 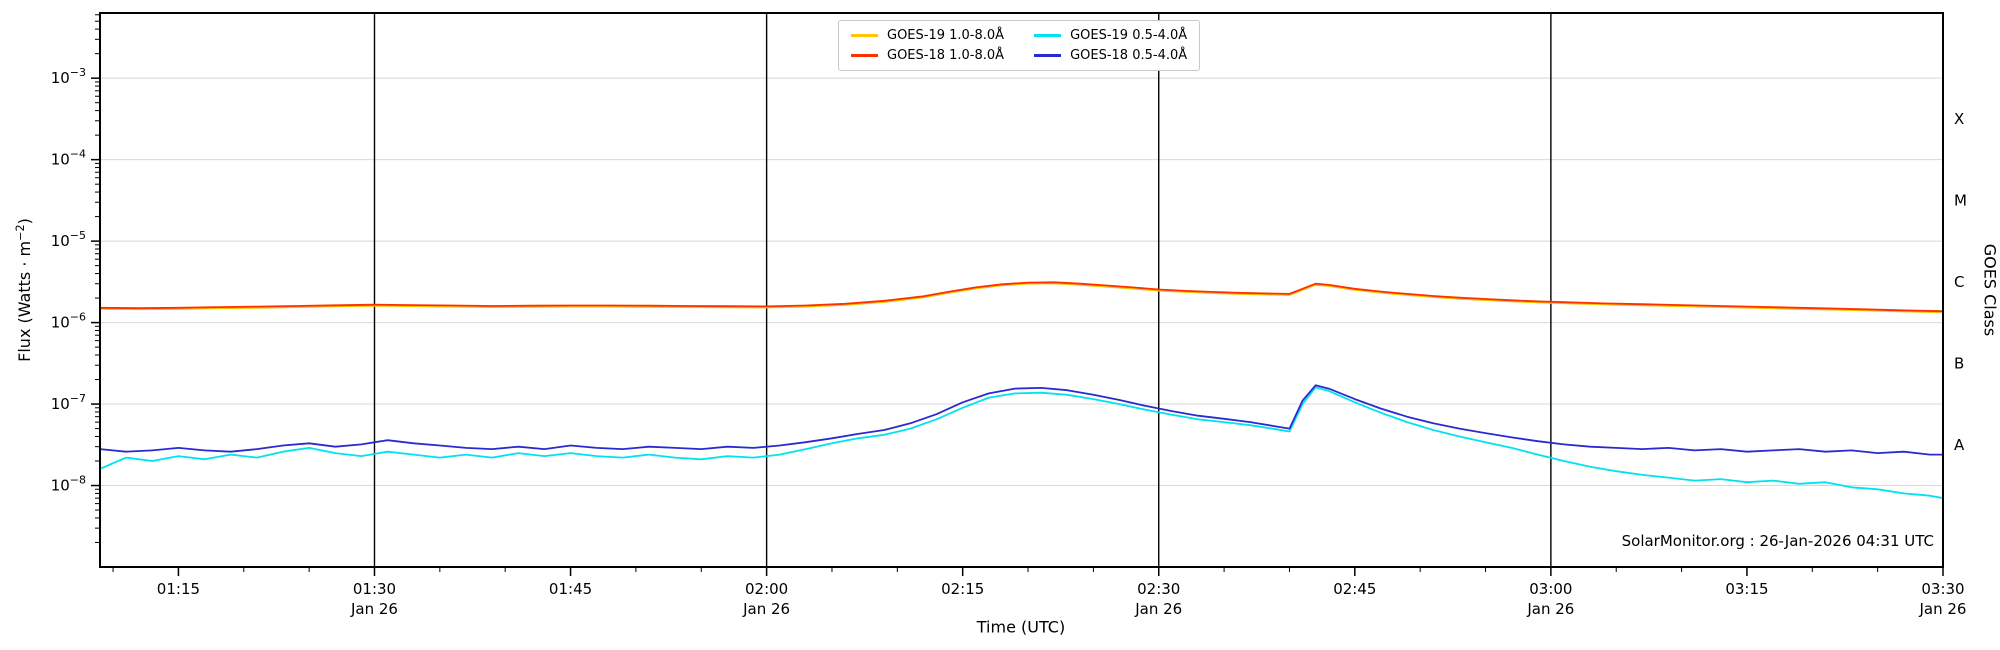 What do you see at coordinates (68, 402) in the screenshot?
I see `y-tick-label: 10⁻⁷` at bounding box center [68, 402].